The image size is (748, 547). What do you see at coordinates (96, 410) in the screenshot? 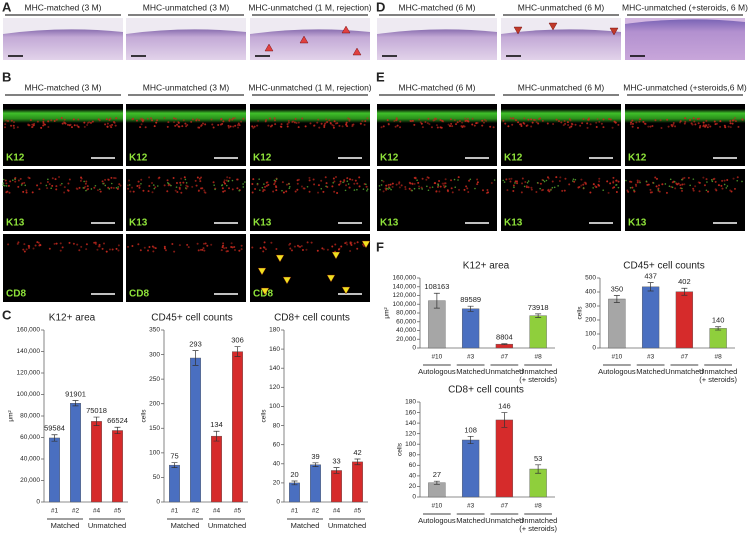
I see `value-label: 75018` at bounding box center [96, 410].